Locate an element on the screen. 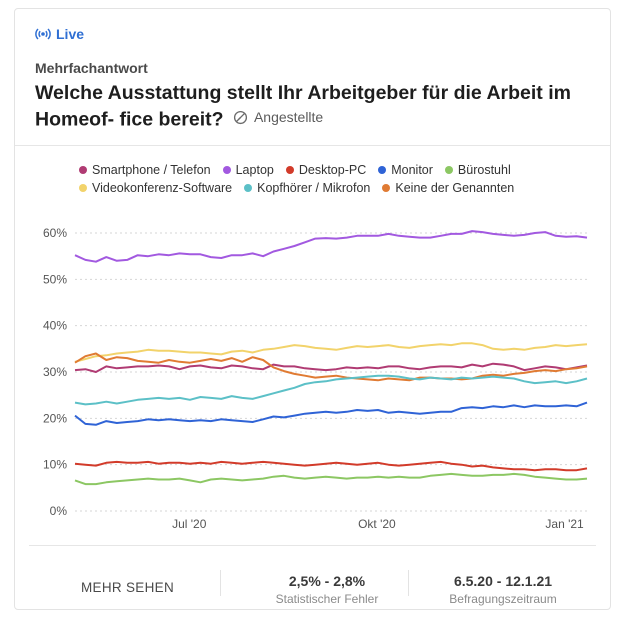 The width and height of the screenshot is (620, 623). audience-label: Angestellte is located at coordinates (288, 117).